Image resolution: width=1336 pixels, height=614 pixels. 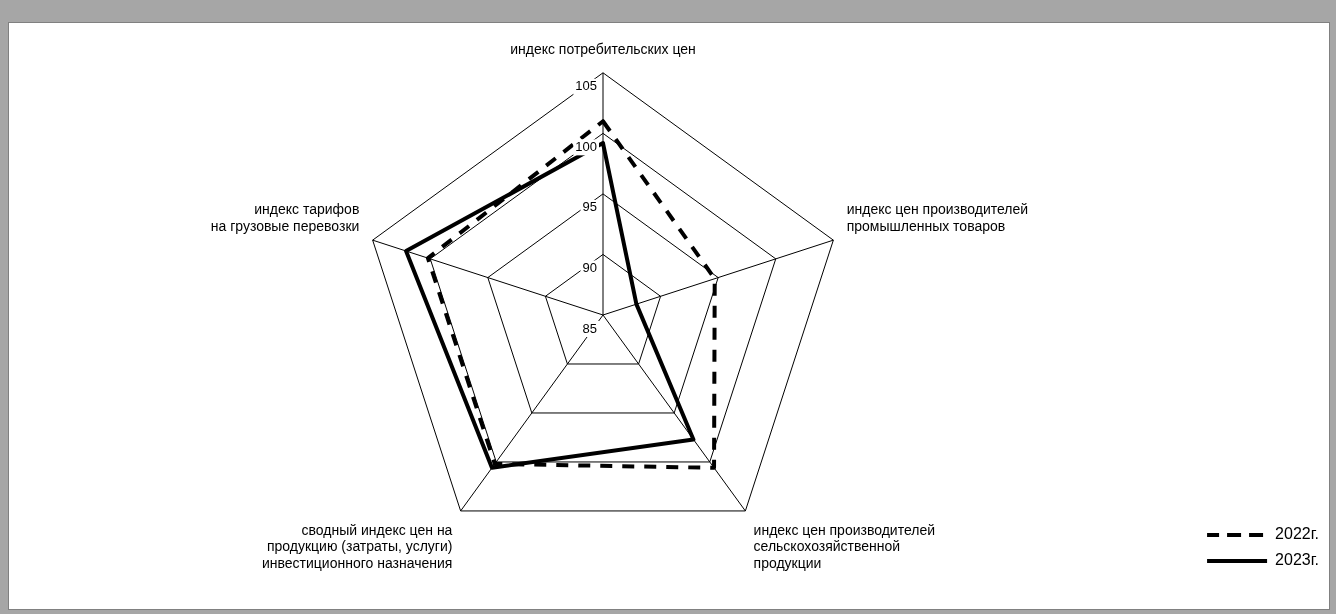 I want to click on y-tick-label: 85, so click(x=589, y=328).